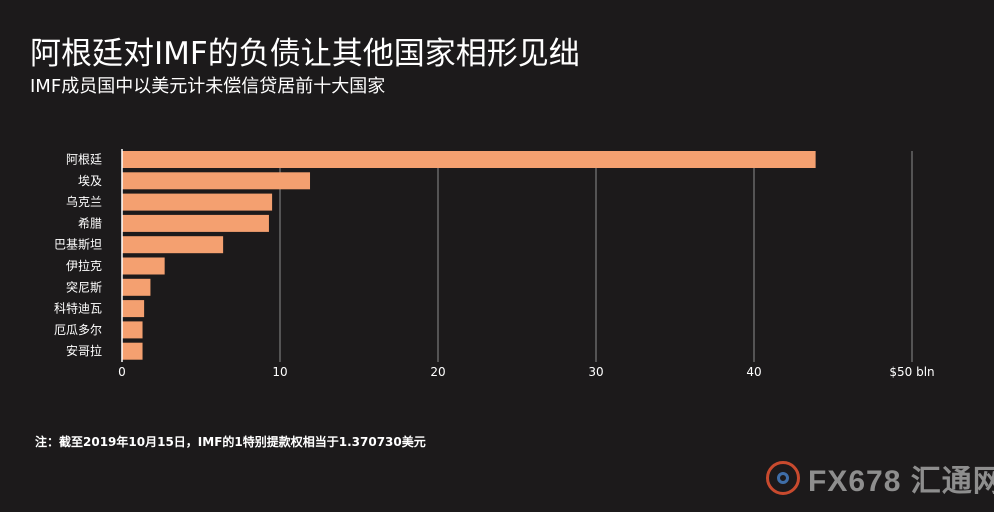 The width and height of the screenshot is (994, 512). What do you see at coordinates (84, 160) in the screenshot?
I see `category-label: 阿根廷` at bounding box center [84, 160].